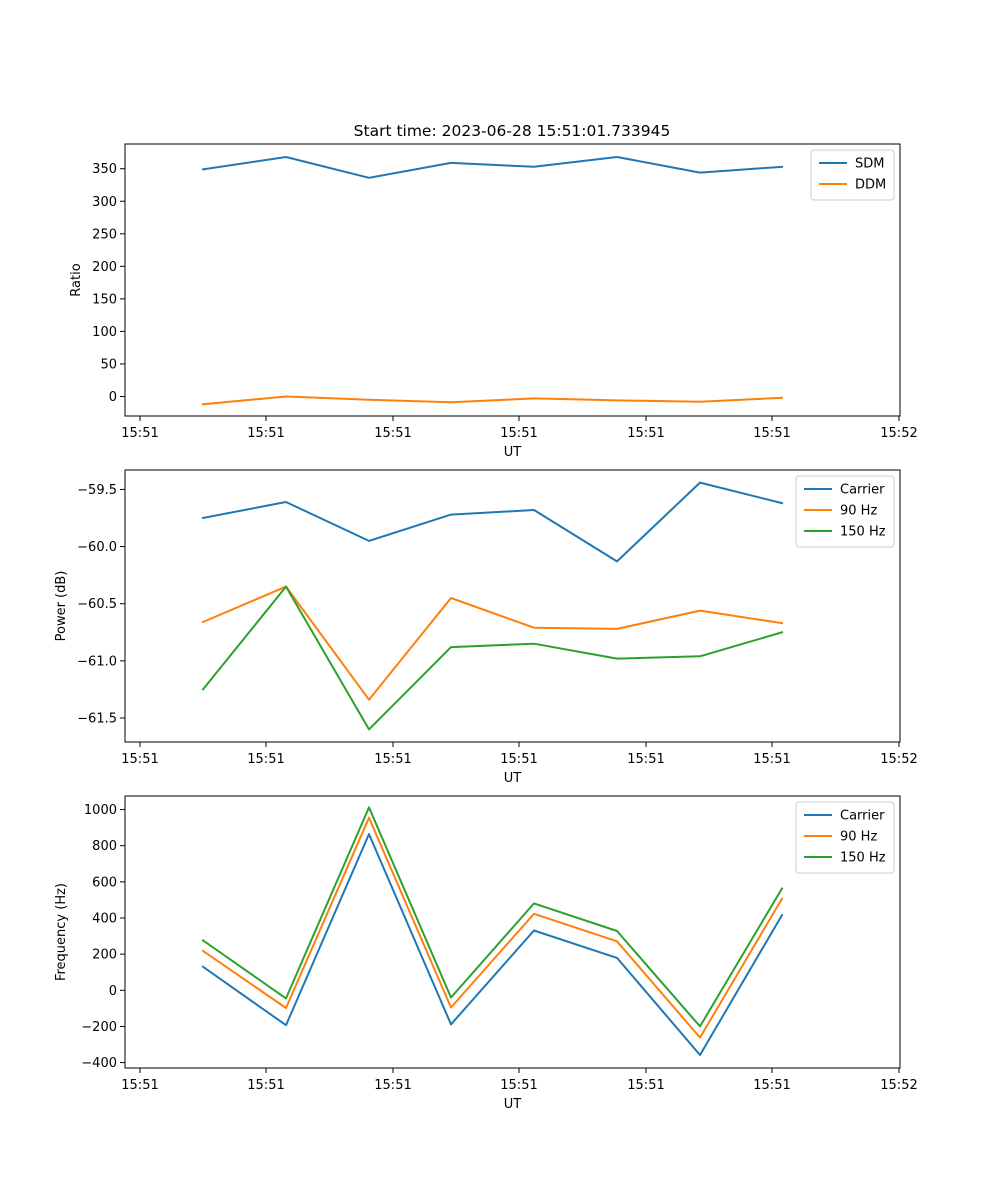  I want to click on y-tick-label: −61.5, so click(97, 719).